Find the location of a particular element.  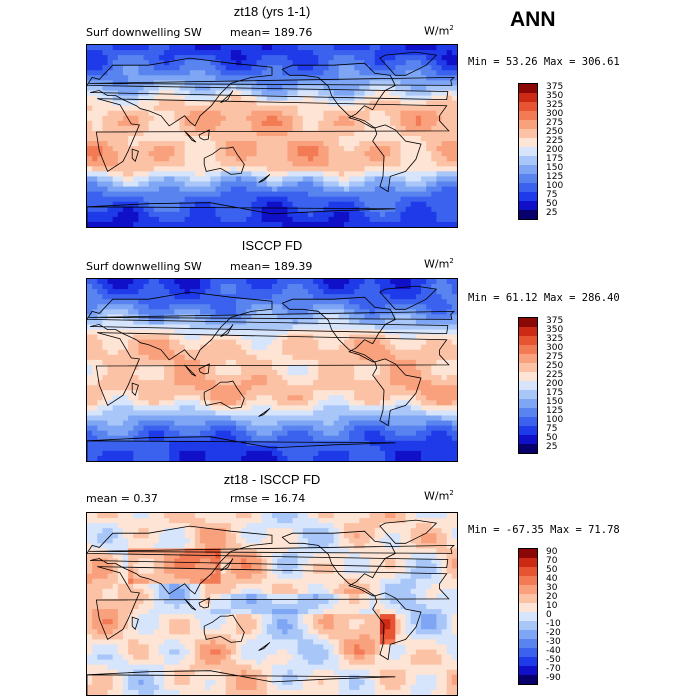

colorbar-segment is located at coordinates (528, 133).